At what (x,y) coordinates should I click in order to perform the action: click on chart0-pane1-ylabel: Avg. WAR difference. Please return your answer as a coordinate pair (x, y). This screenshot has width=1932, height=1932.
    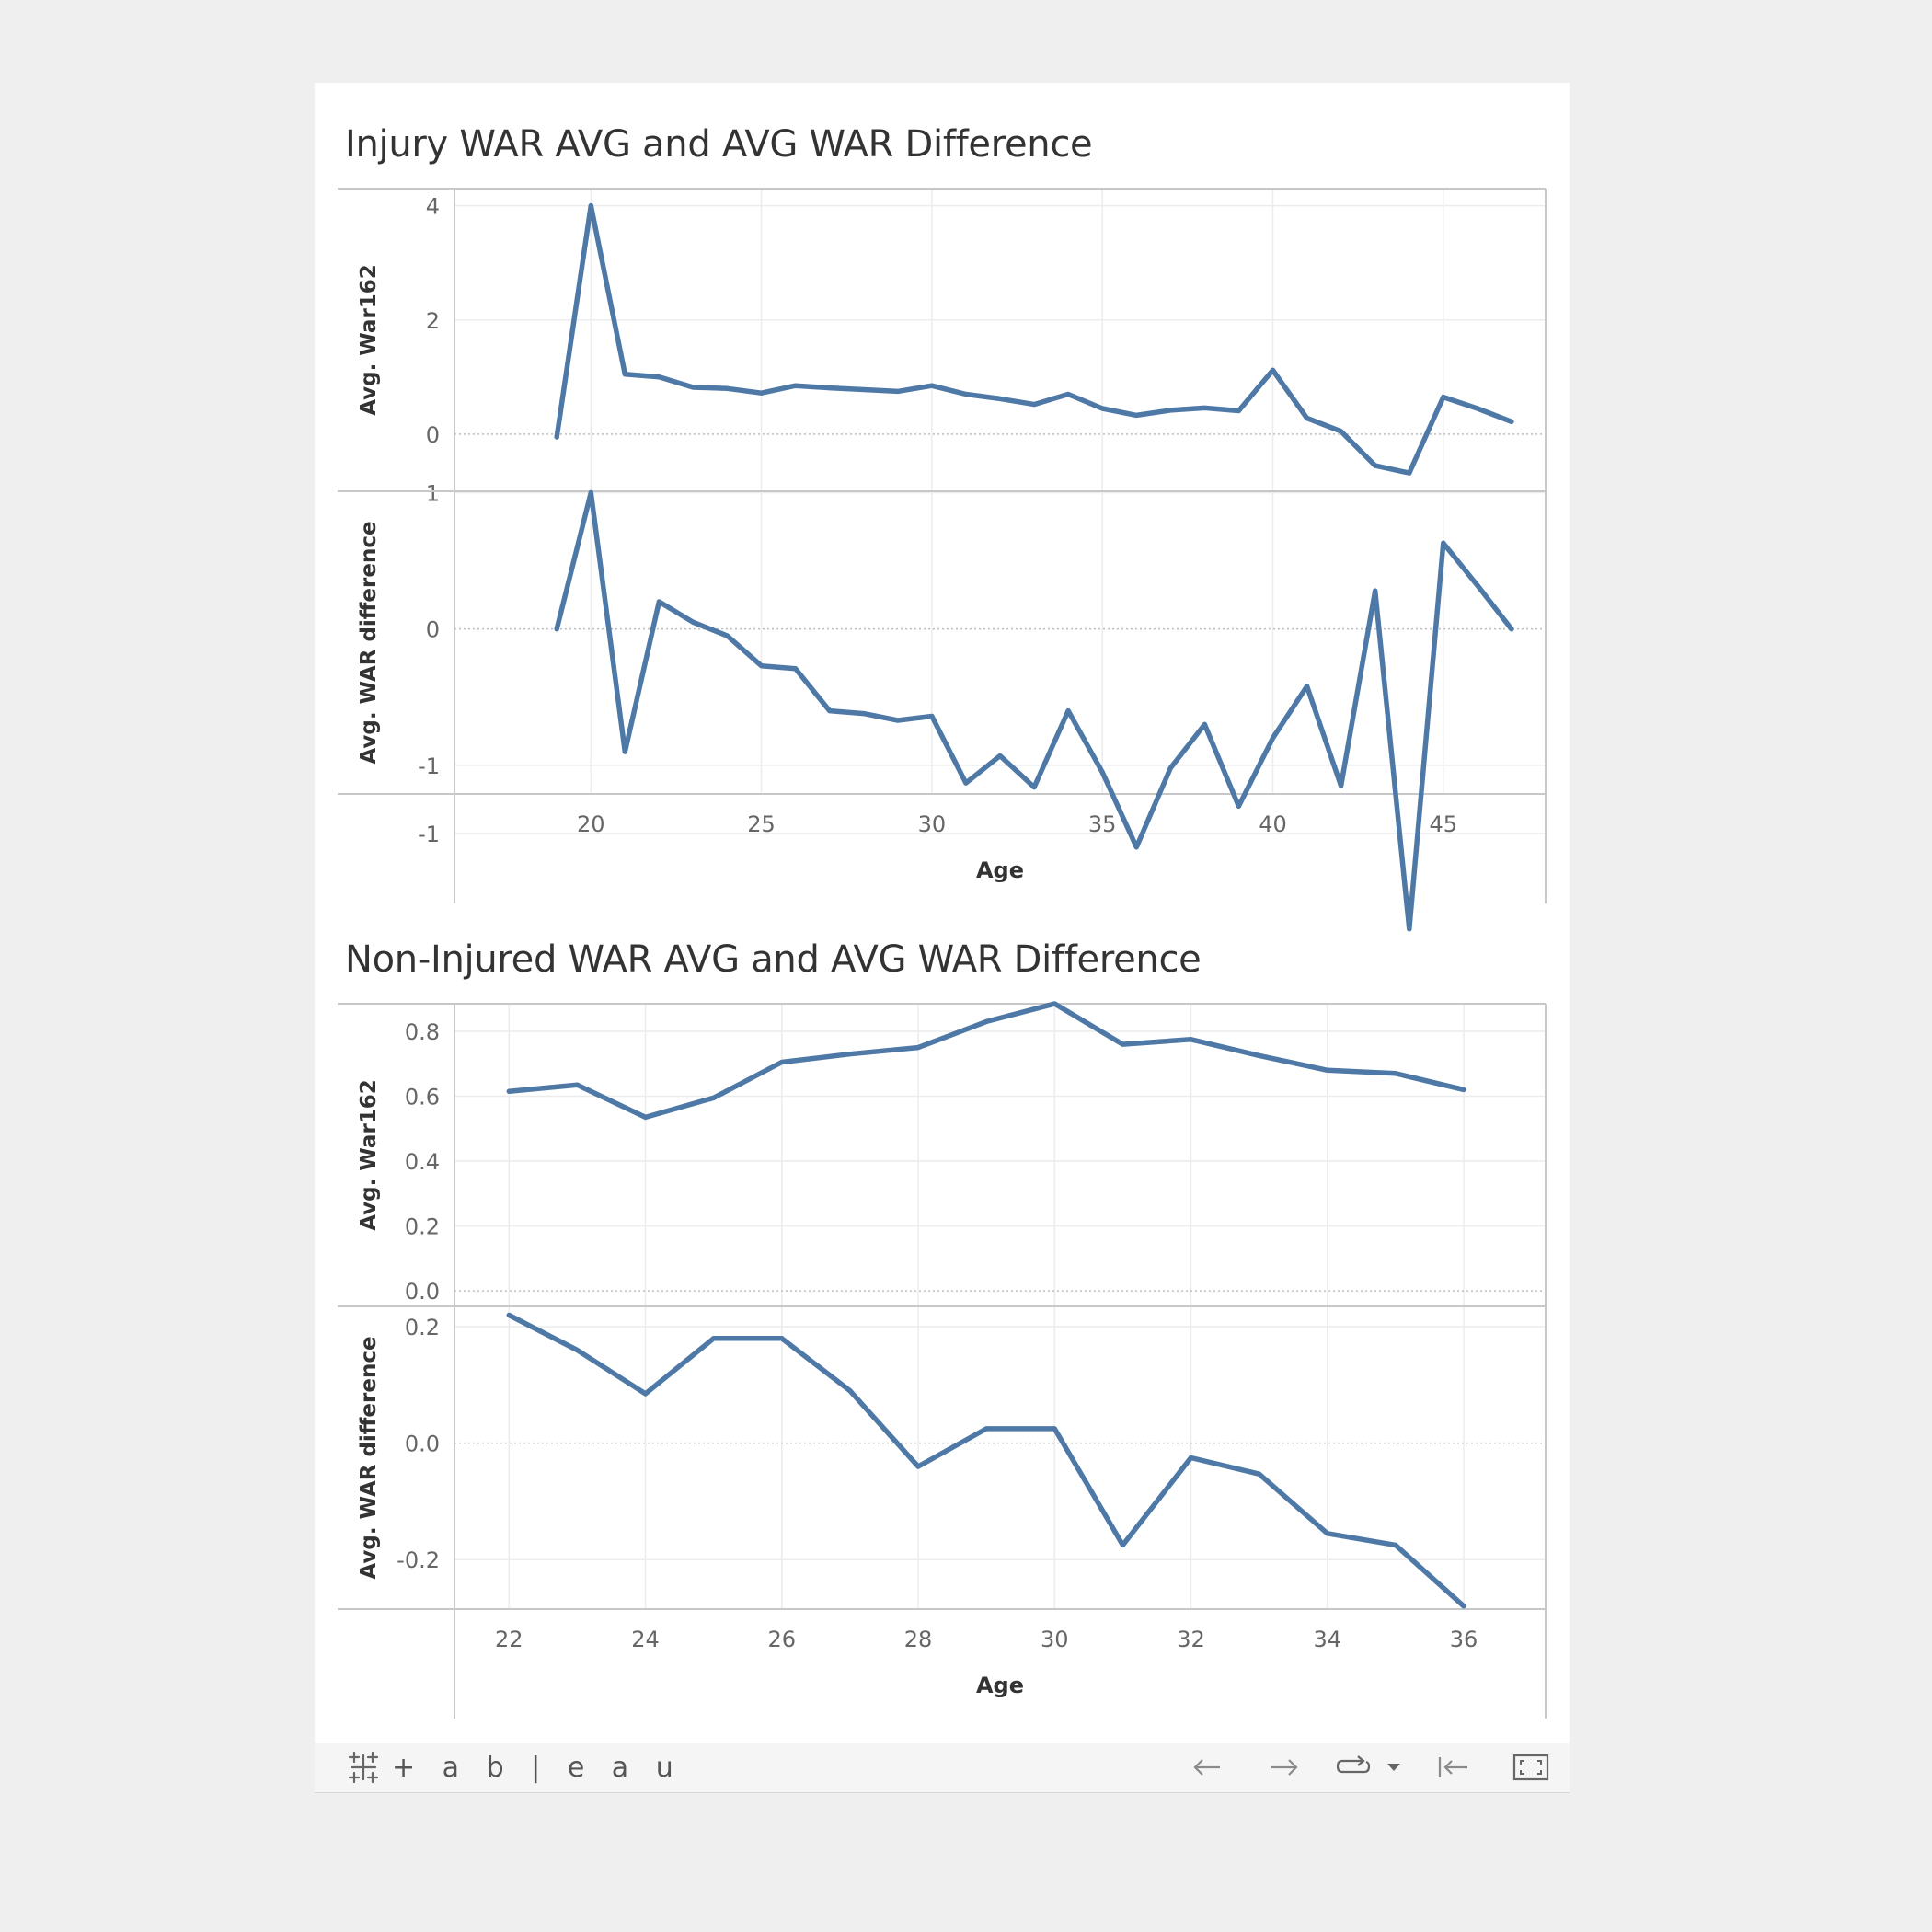
    Looking at the image, I should click on (369, 642).